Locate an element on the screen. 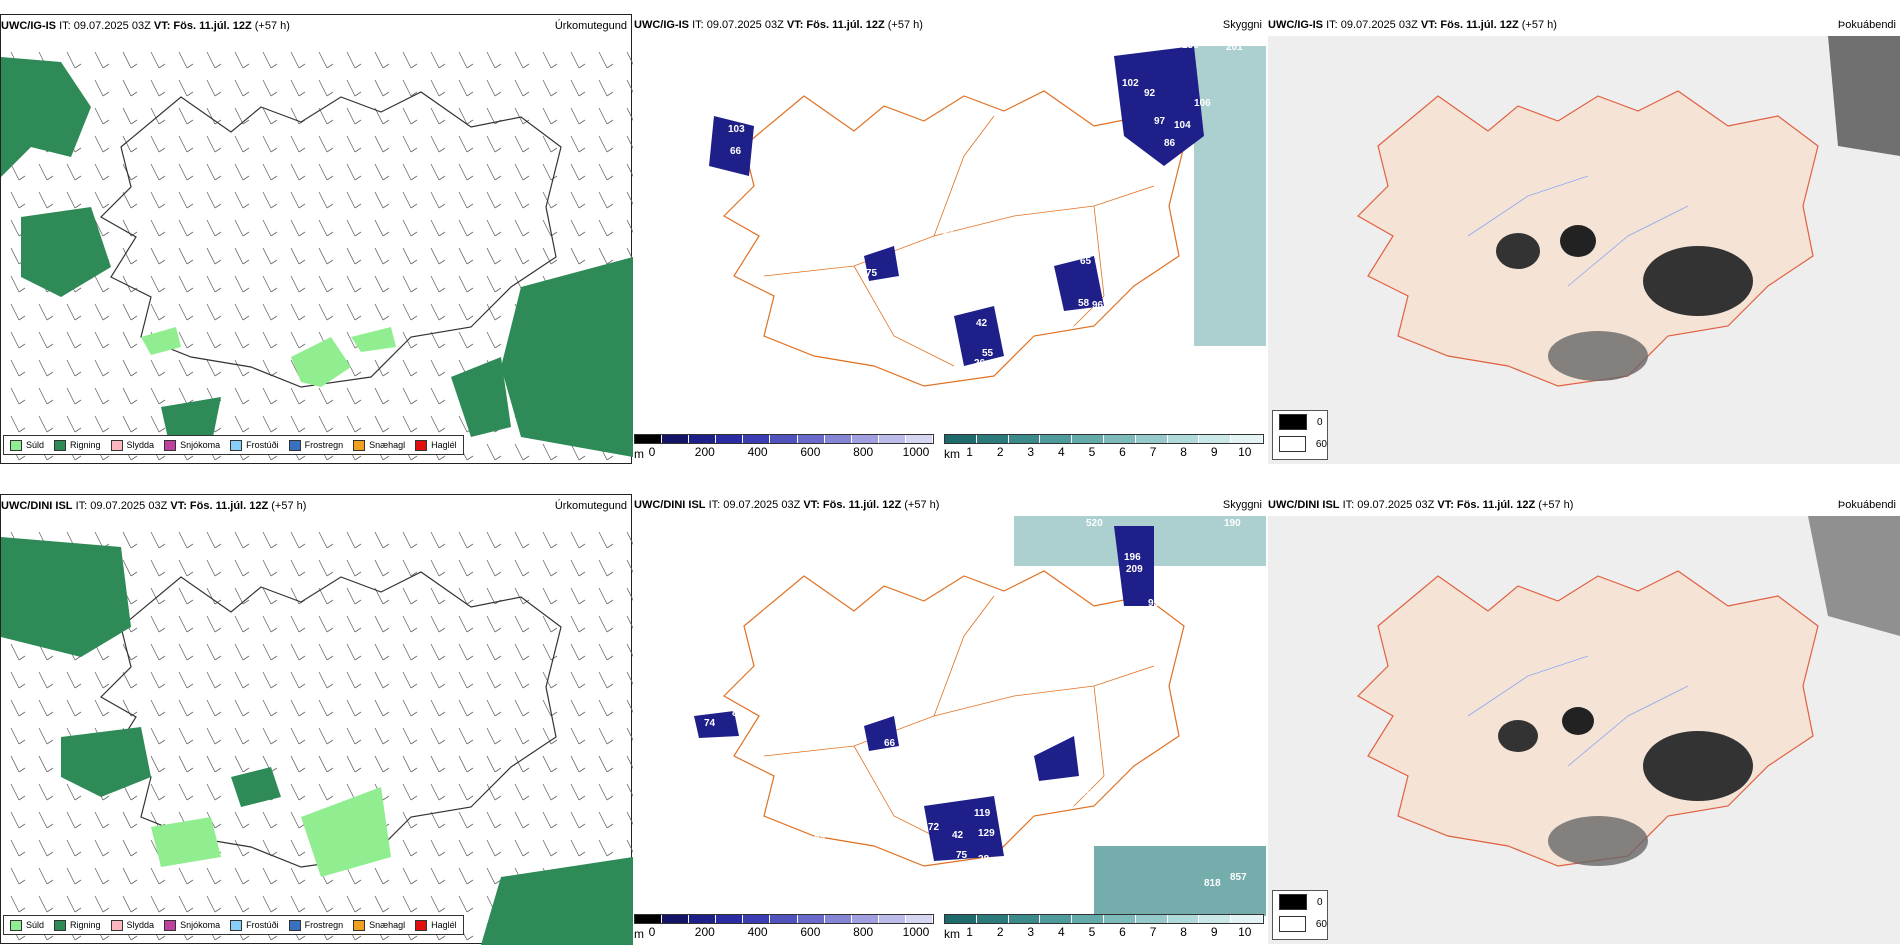 This screenshot has height=950, width=1900. colorbar-tick: 1 is located at coordinates (969, 452).